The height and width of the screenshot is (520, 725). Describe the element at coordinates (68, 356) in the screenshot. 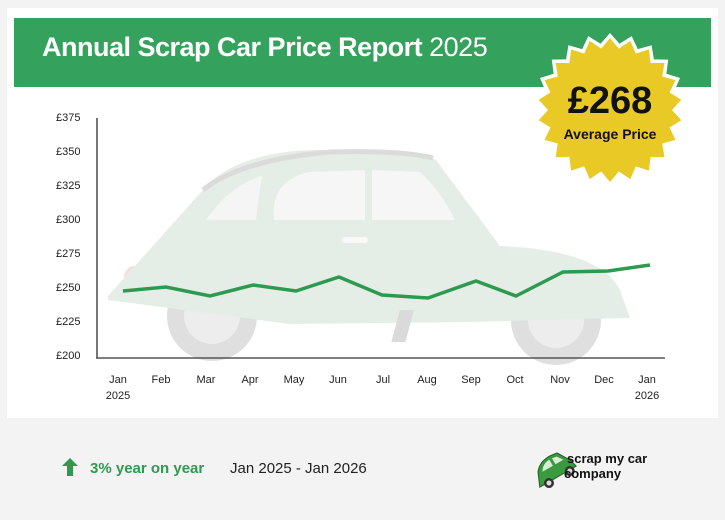

I see `y-tick-label: £200` at that location.